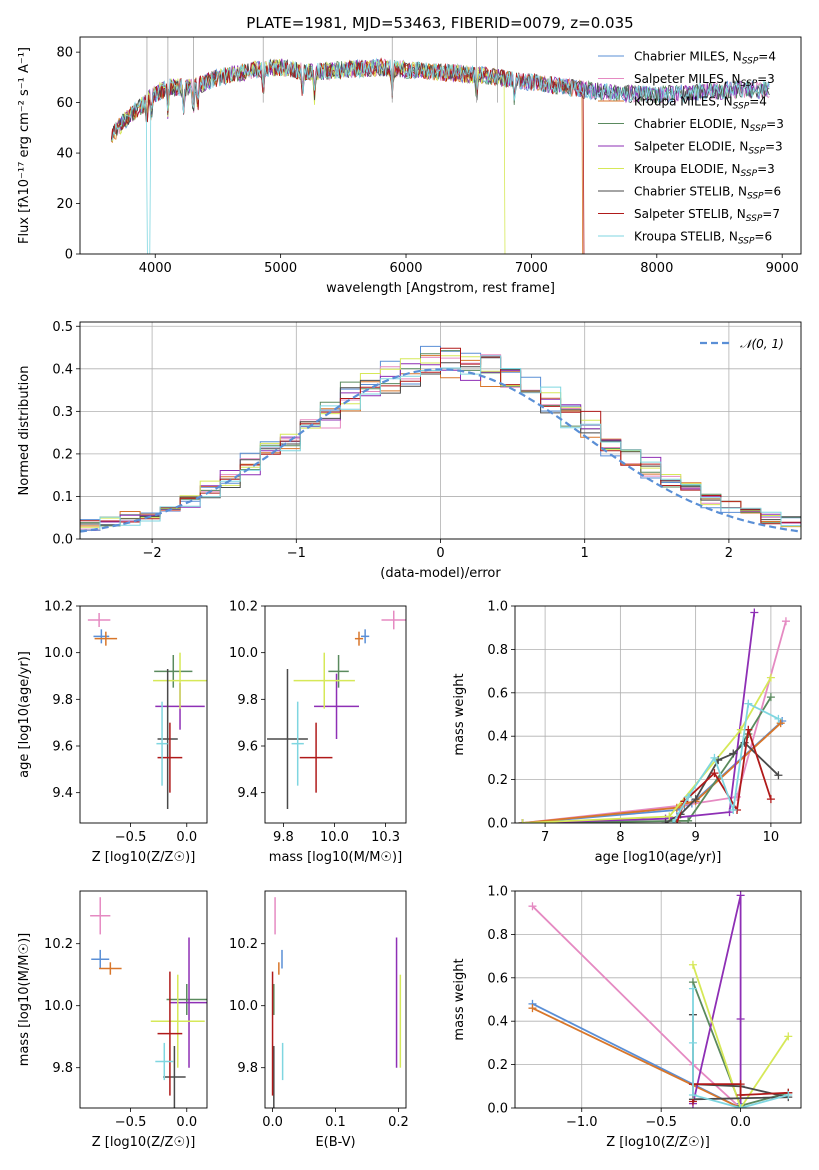  Describe the element at coordinates (497, 693) in the screenshot. I see `y-tick-label: 0.6` at that location.